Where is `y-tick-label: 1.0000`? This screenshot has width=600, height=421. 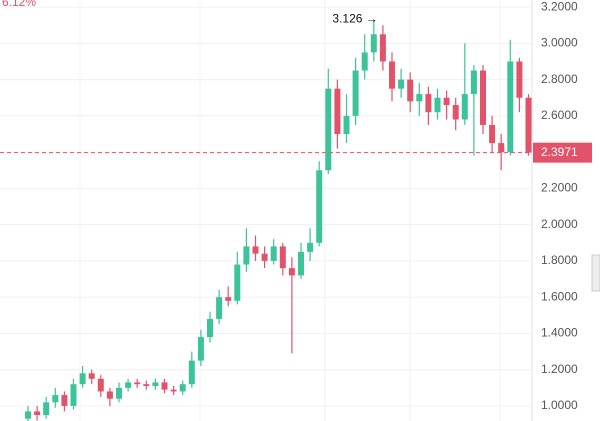 y-tick-label: 1.0000 is located at coordinates (559, 405).